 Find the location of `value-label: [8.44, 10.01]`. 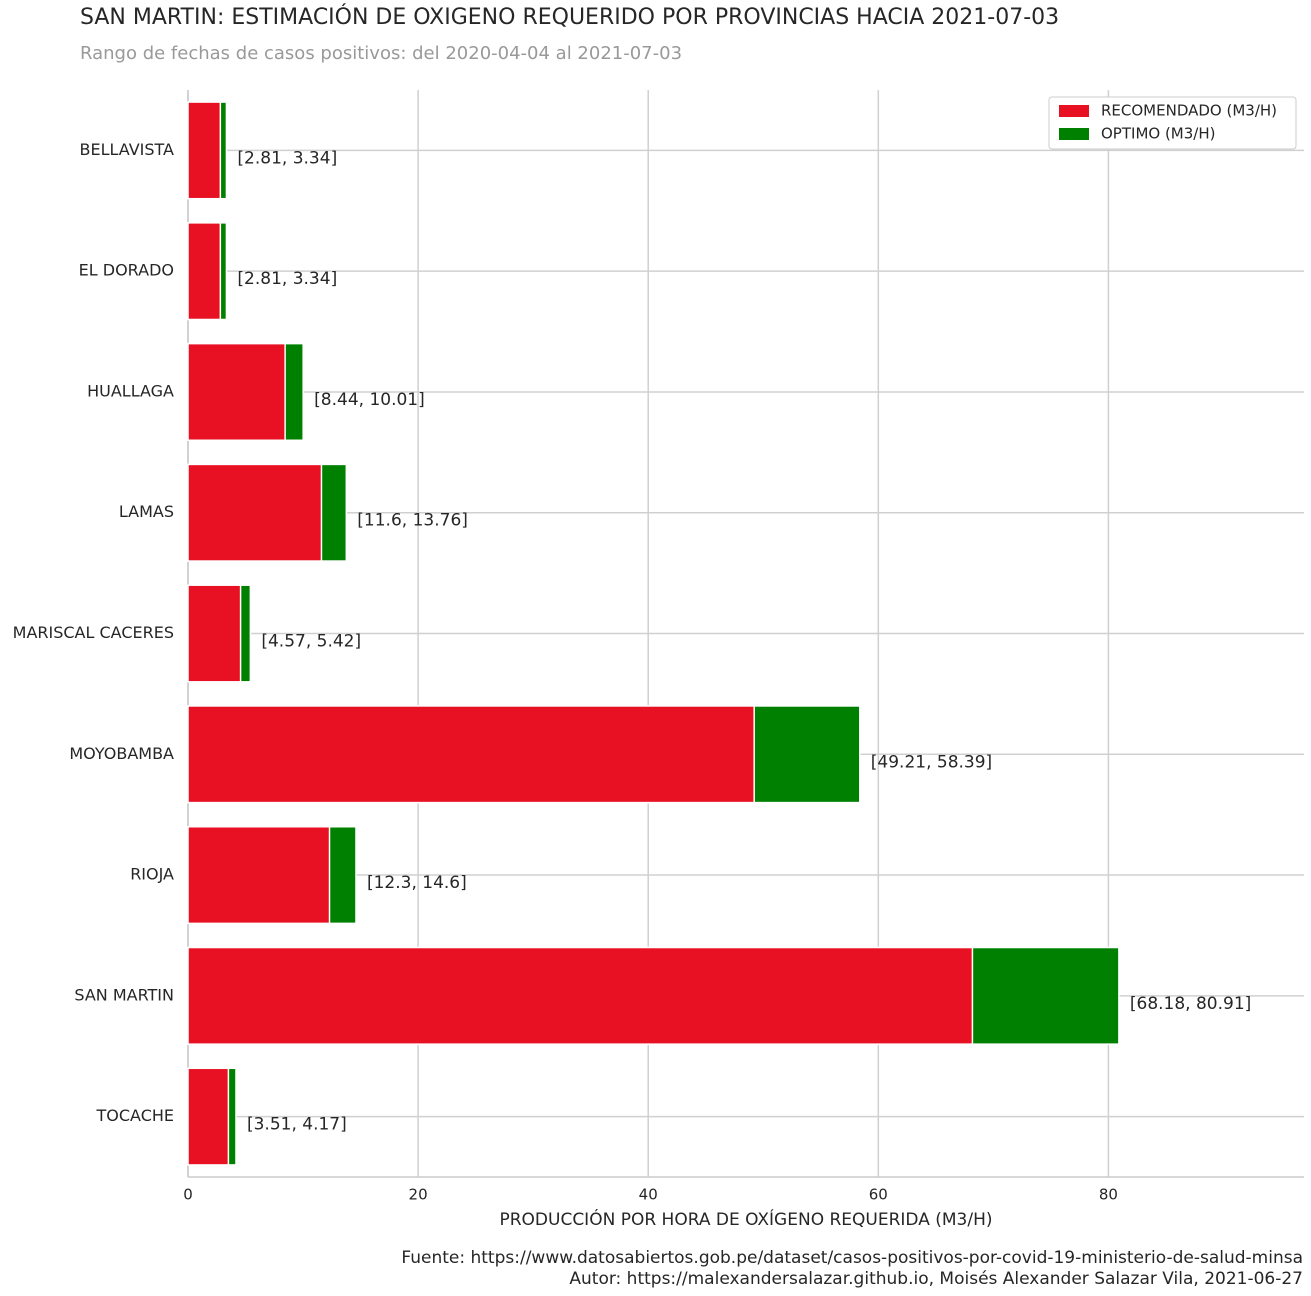

value-label: [8.44, 10.01] is located at coordinates (369, 400).